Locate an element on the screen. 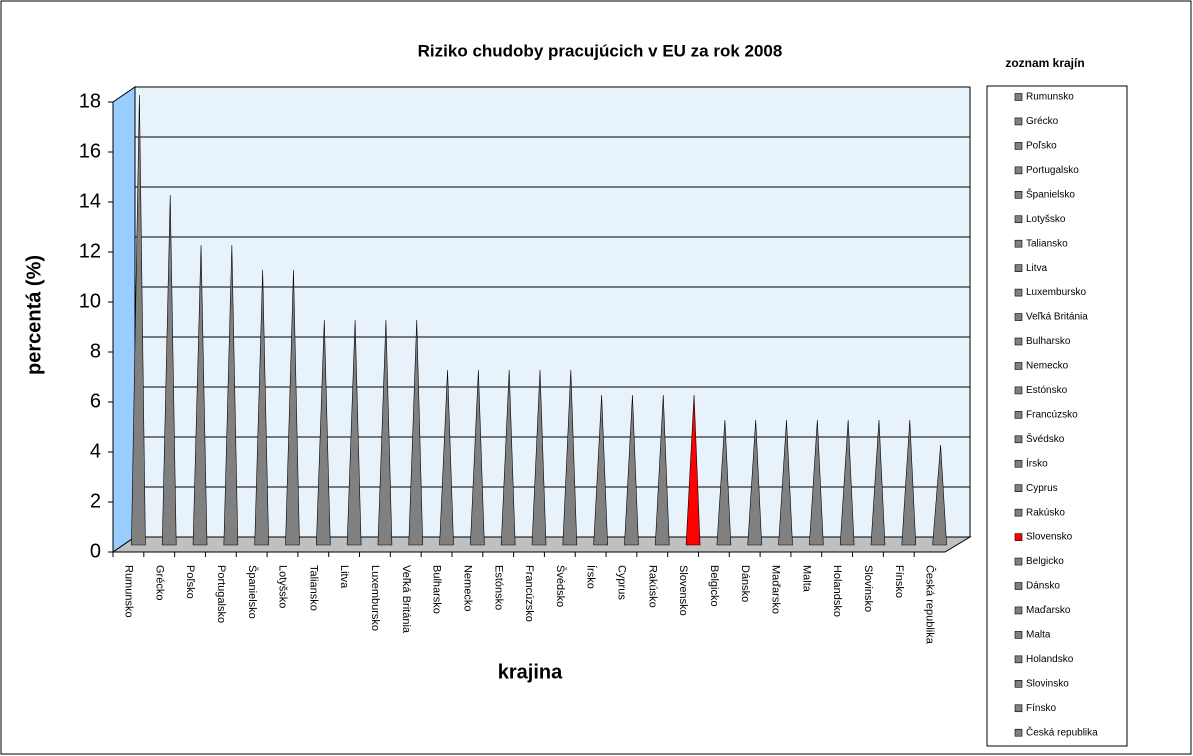 This screenshot has height=756, width=1193. x-tick-label: Maďarsko is located at coordinates (776, 589).